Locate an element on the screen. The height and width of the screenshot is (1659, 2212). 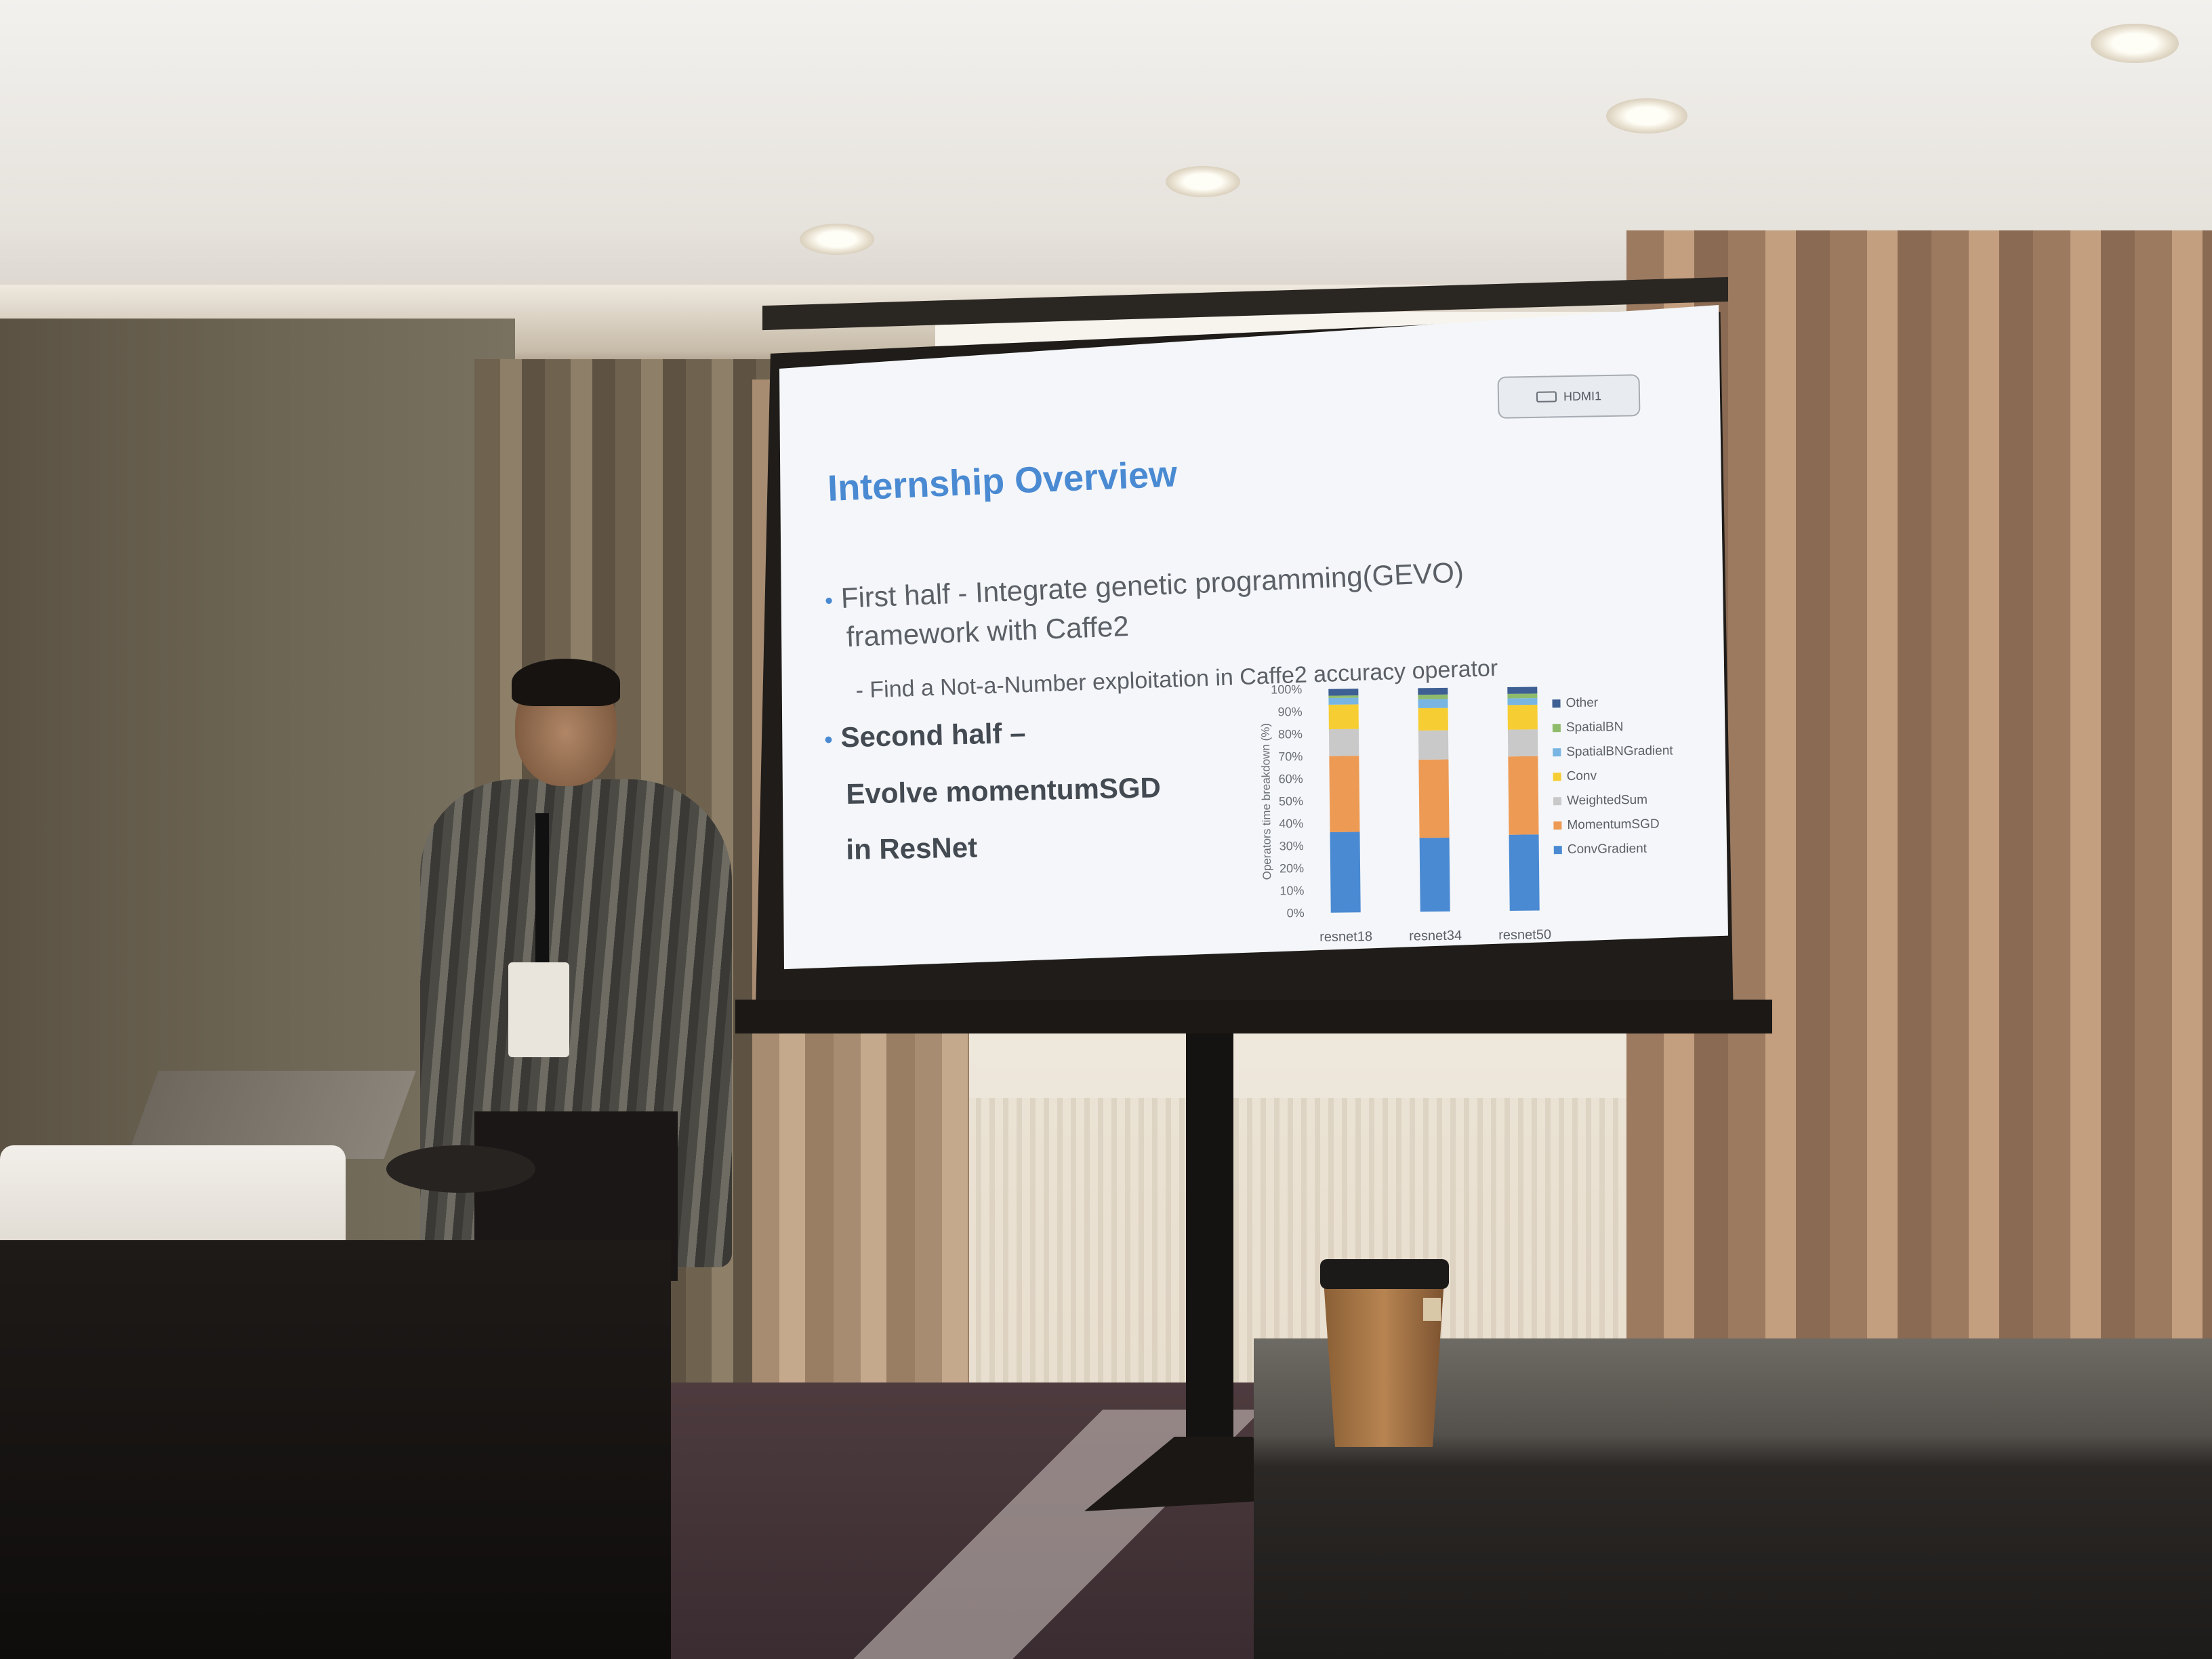
y-tick-label: 20% is located at coordinates (1291, 868).